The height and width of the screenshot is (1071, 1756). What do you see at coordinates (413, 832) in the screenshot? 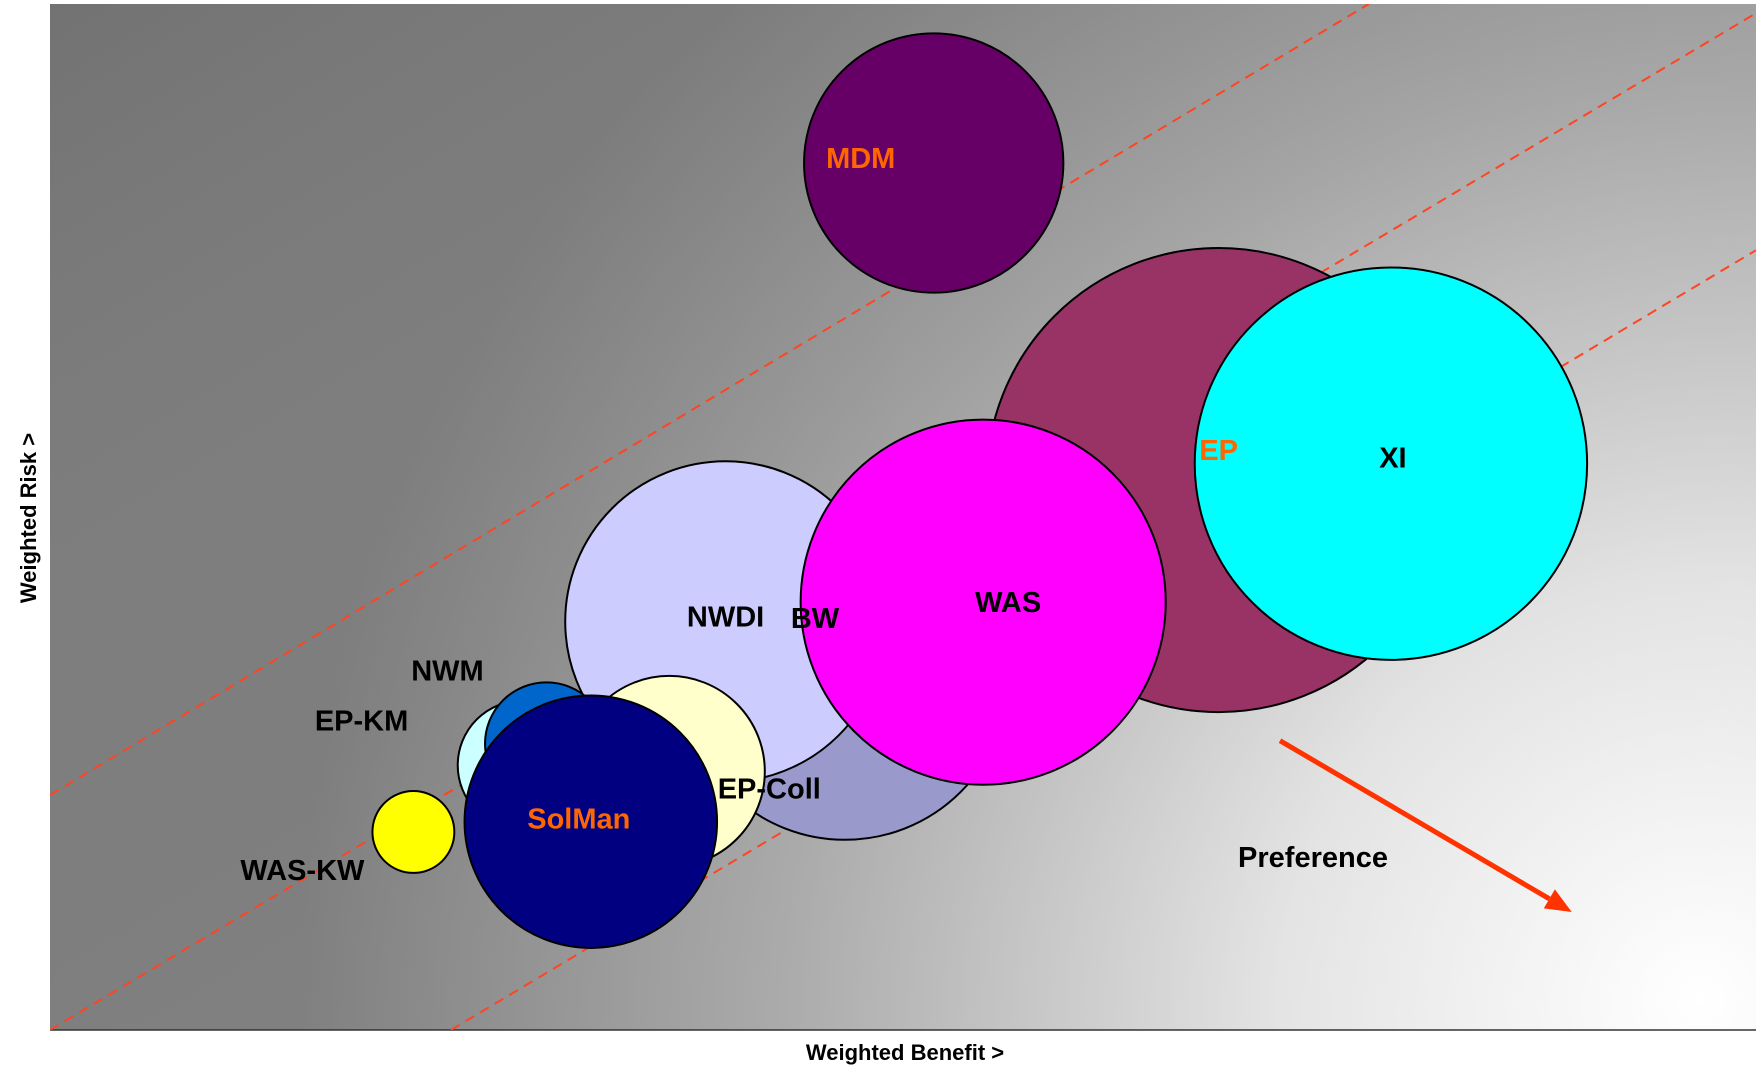
I see `bubble-was-kw` at bounding box center [413, 832].